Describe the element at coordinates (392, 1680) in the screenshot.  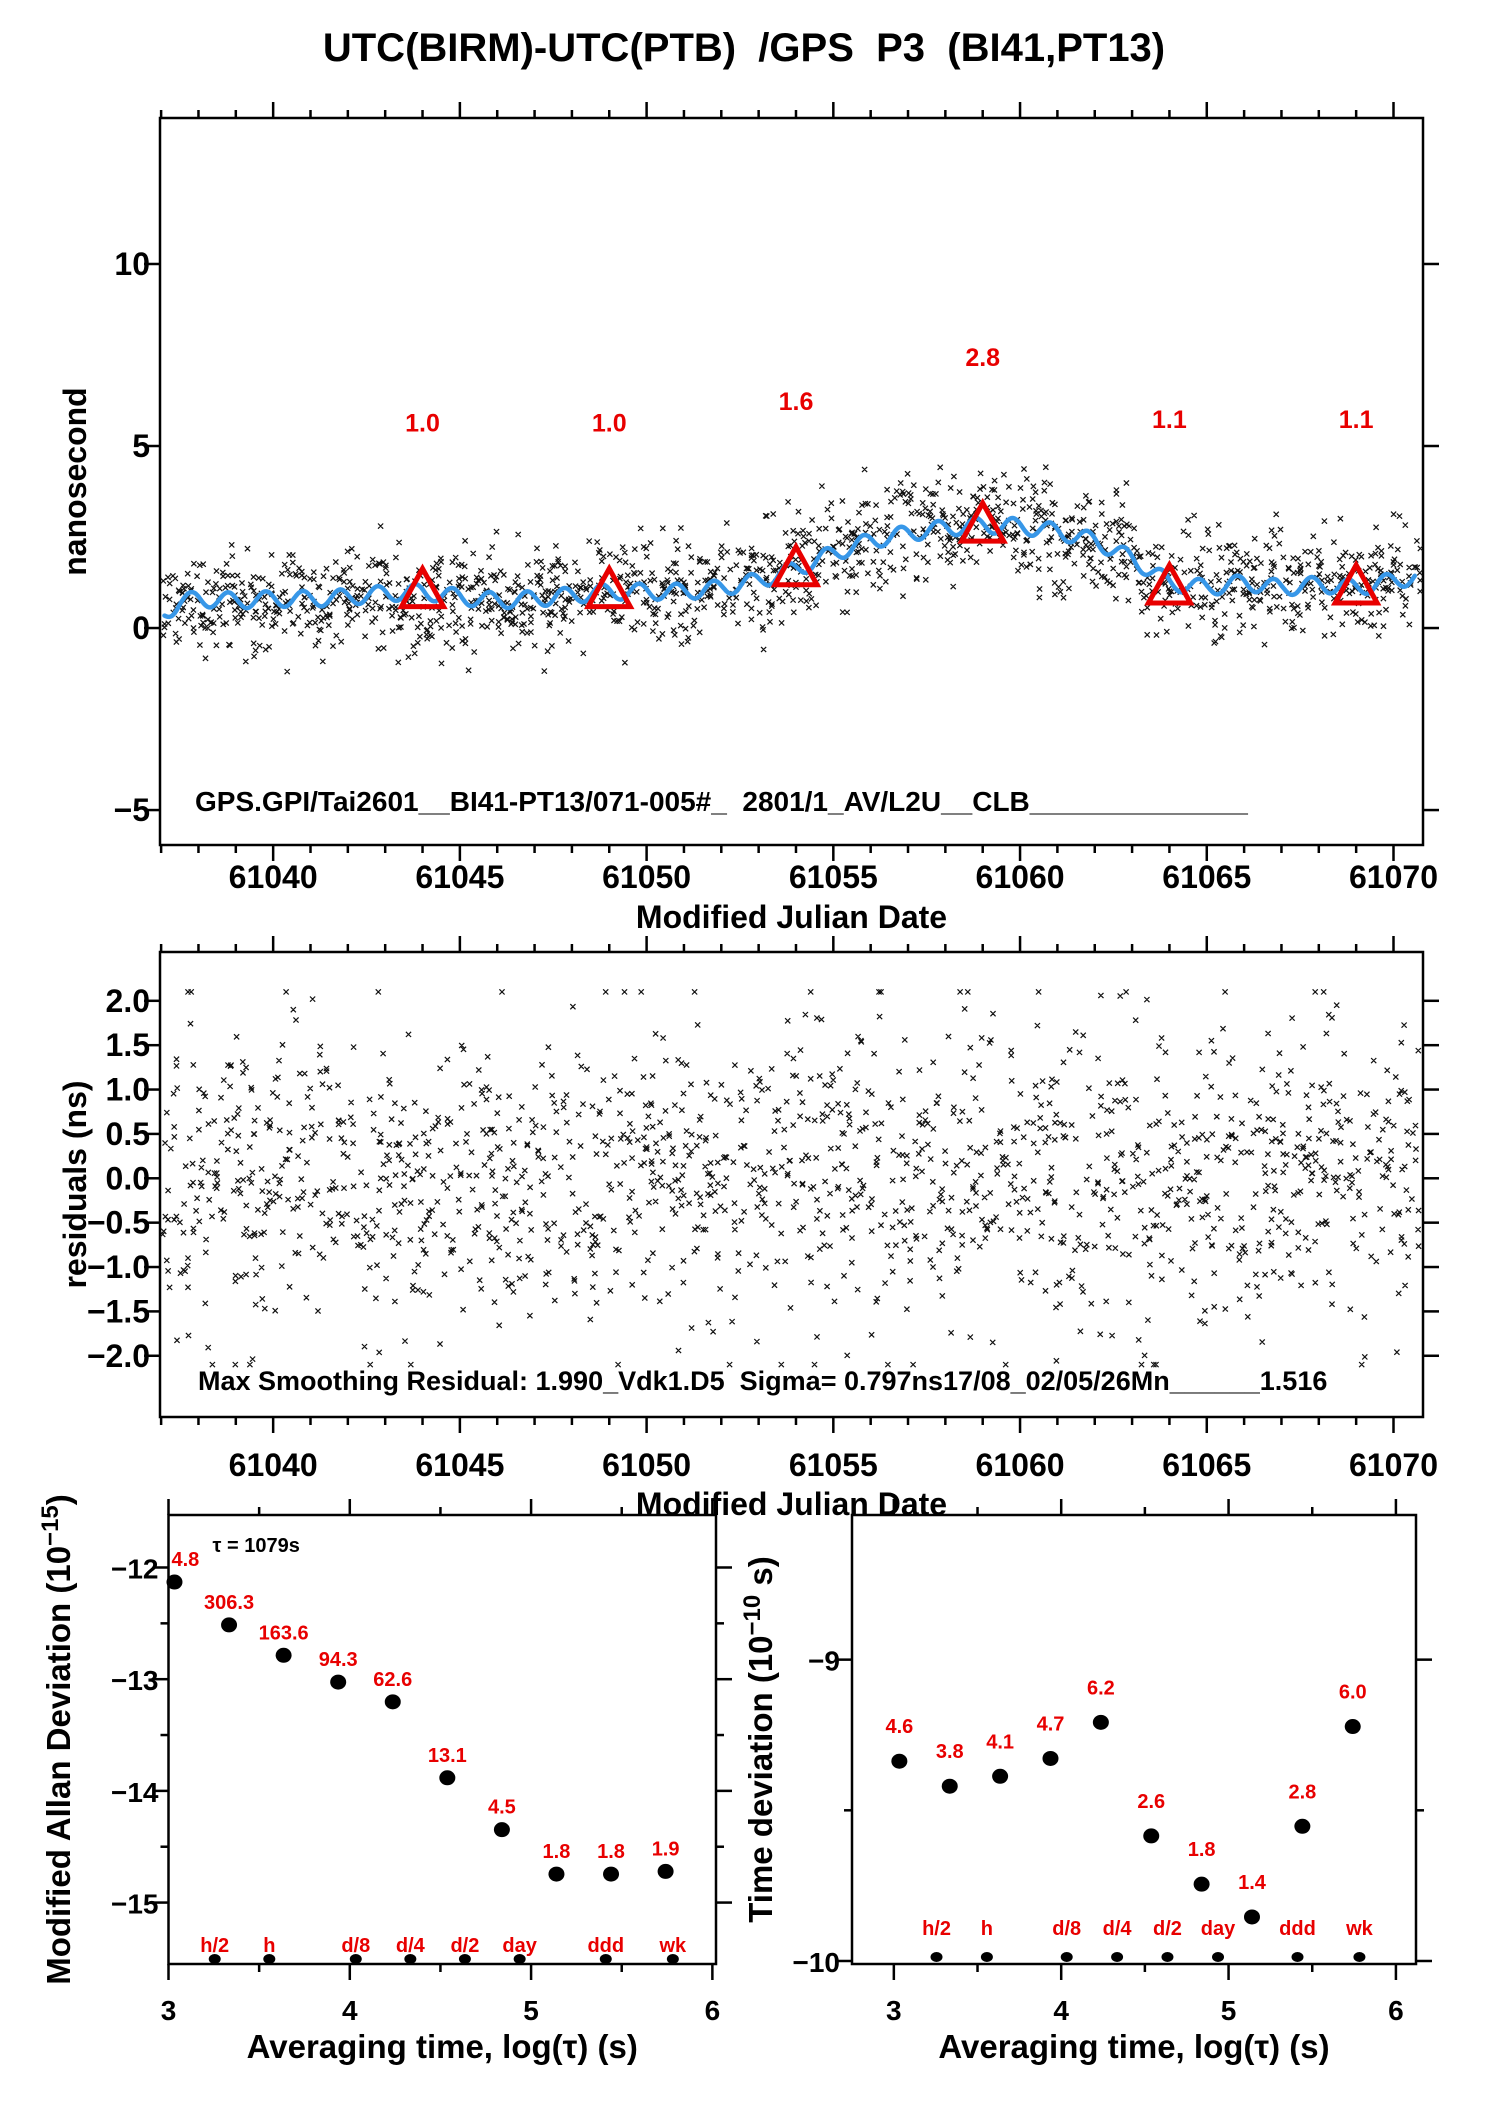
I see `mdev-point-label: 62.6` at that location.